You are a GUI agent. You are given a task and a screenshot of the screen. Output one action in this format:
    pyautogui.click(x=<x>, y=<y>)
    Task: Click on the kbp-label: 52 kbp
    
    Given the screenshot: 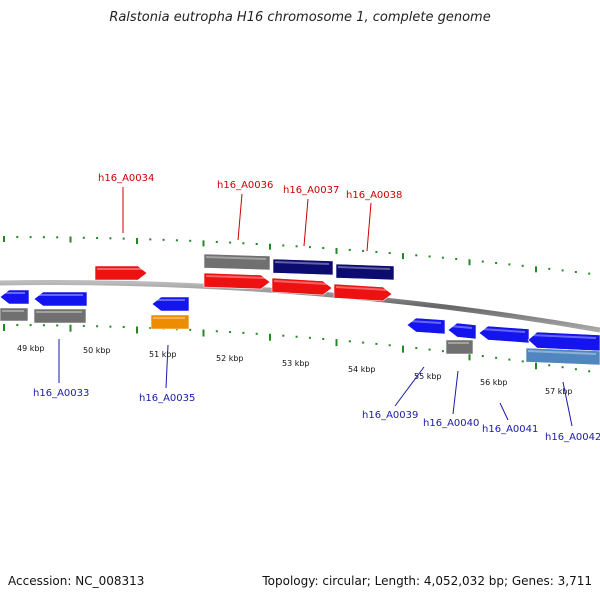 What is the action you would take?
    pyautogui.click(x=230, y=358)
    